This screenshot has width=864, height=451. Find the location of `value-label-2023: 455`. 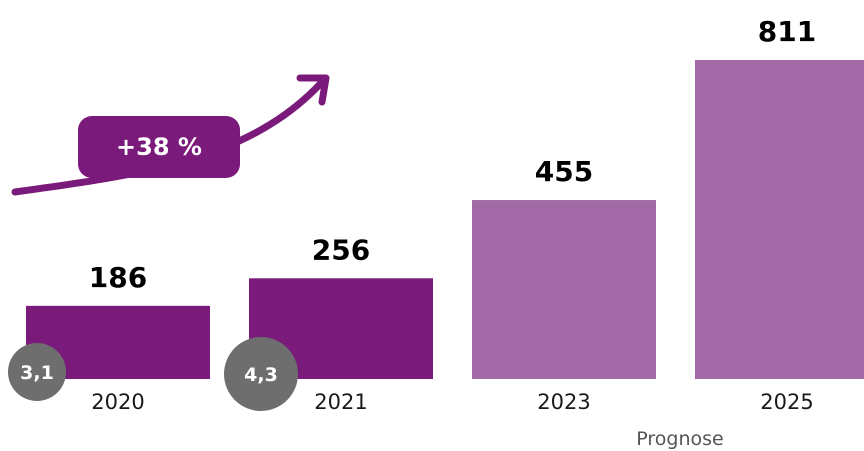

value-label-2023: 455 is located at coordinates (564, 171).